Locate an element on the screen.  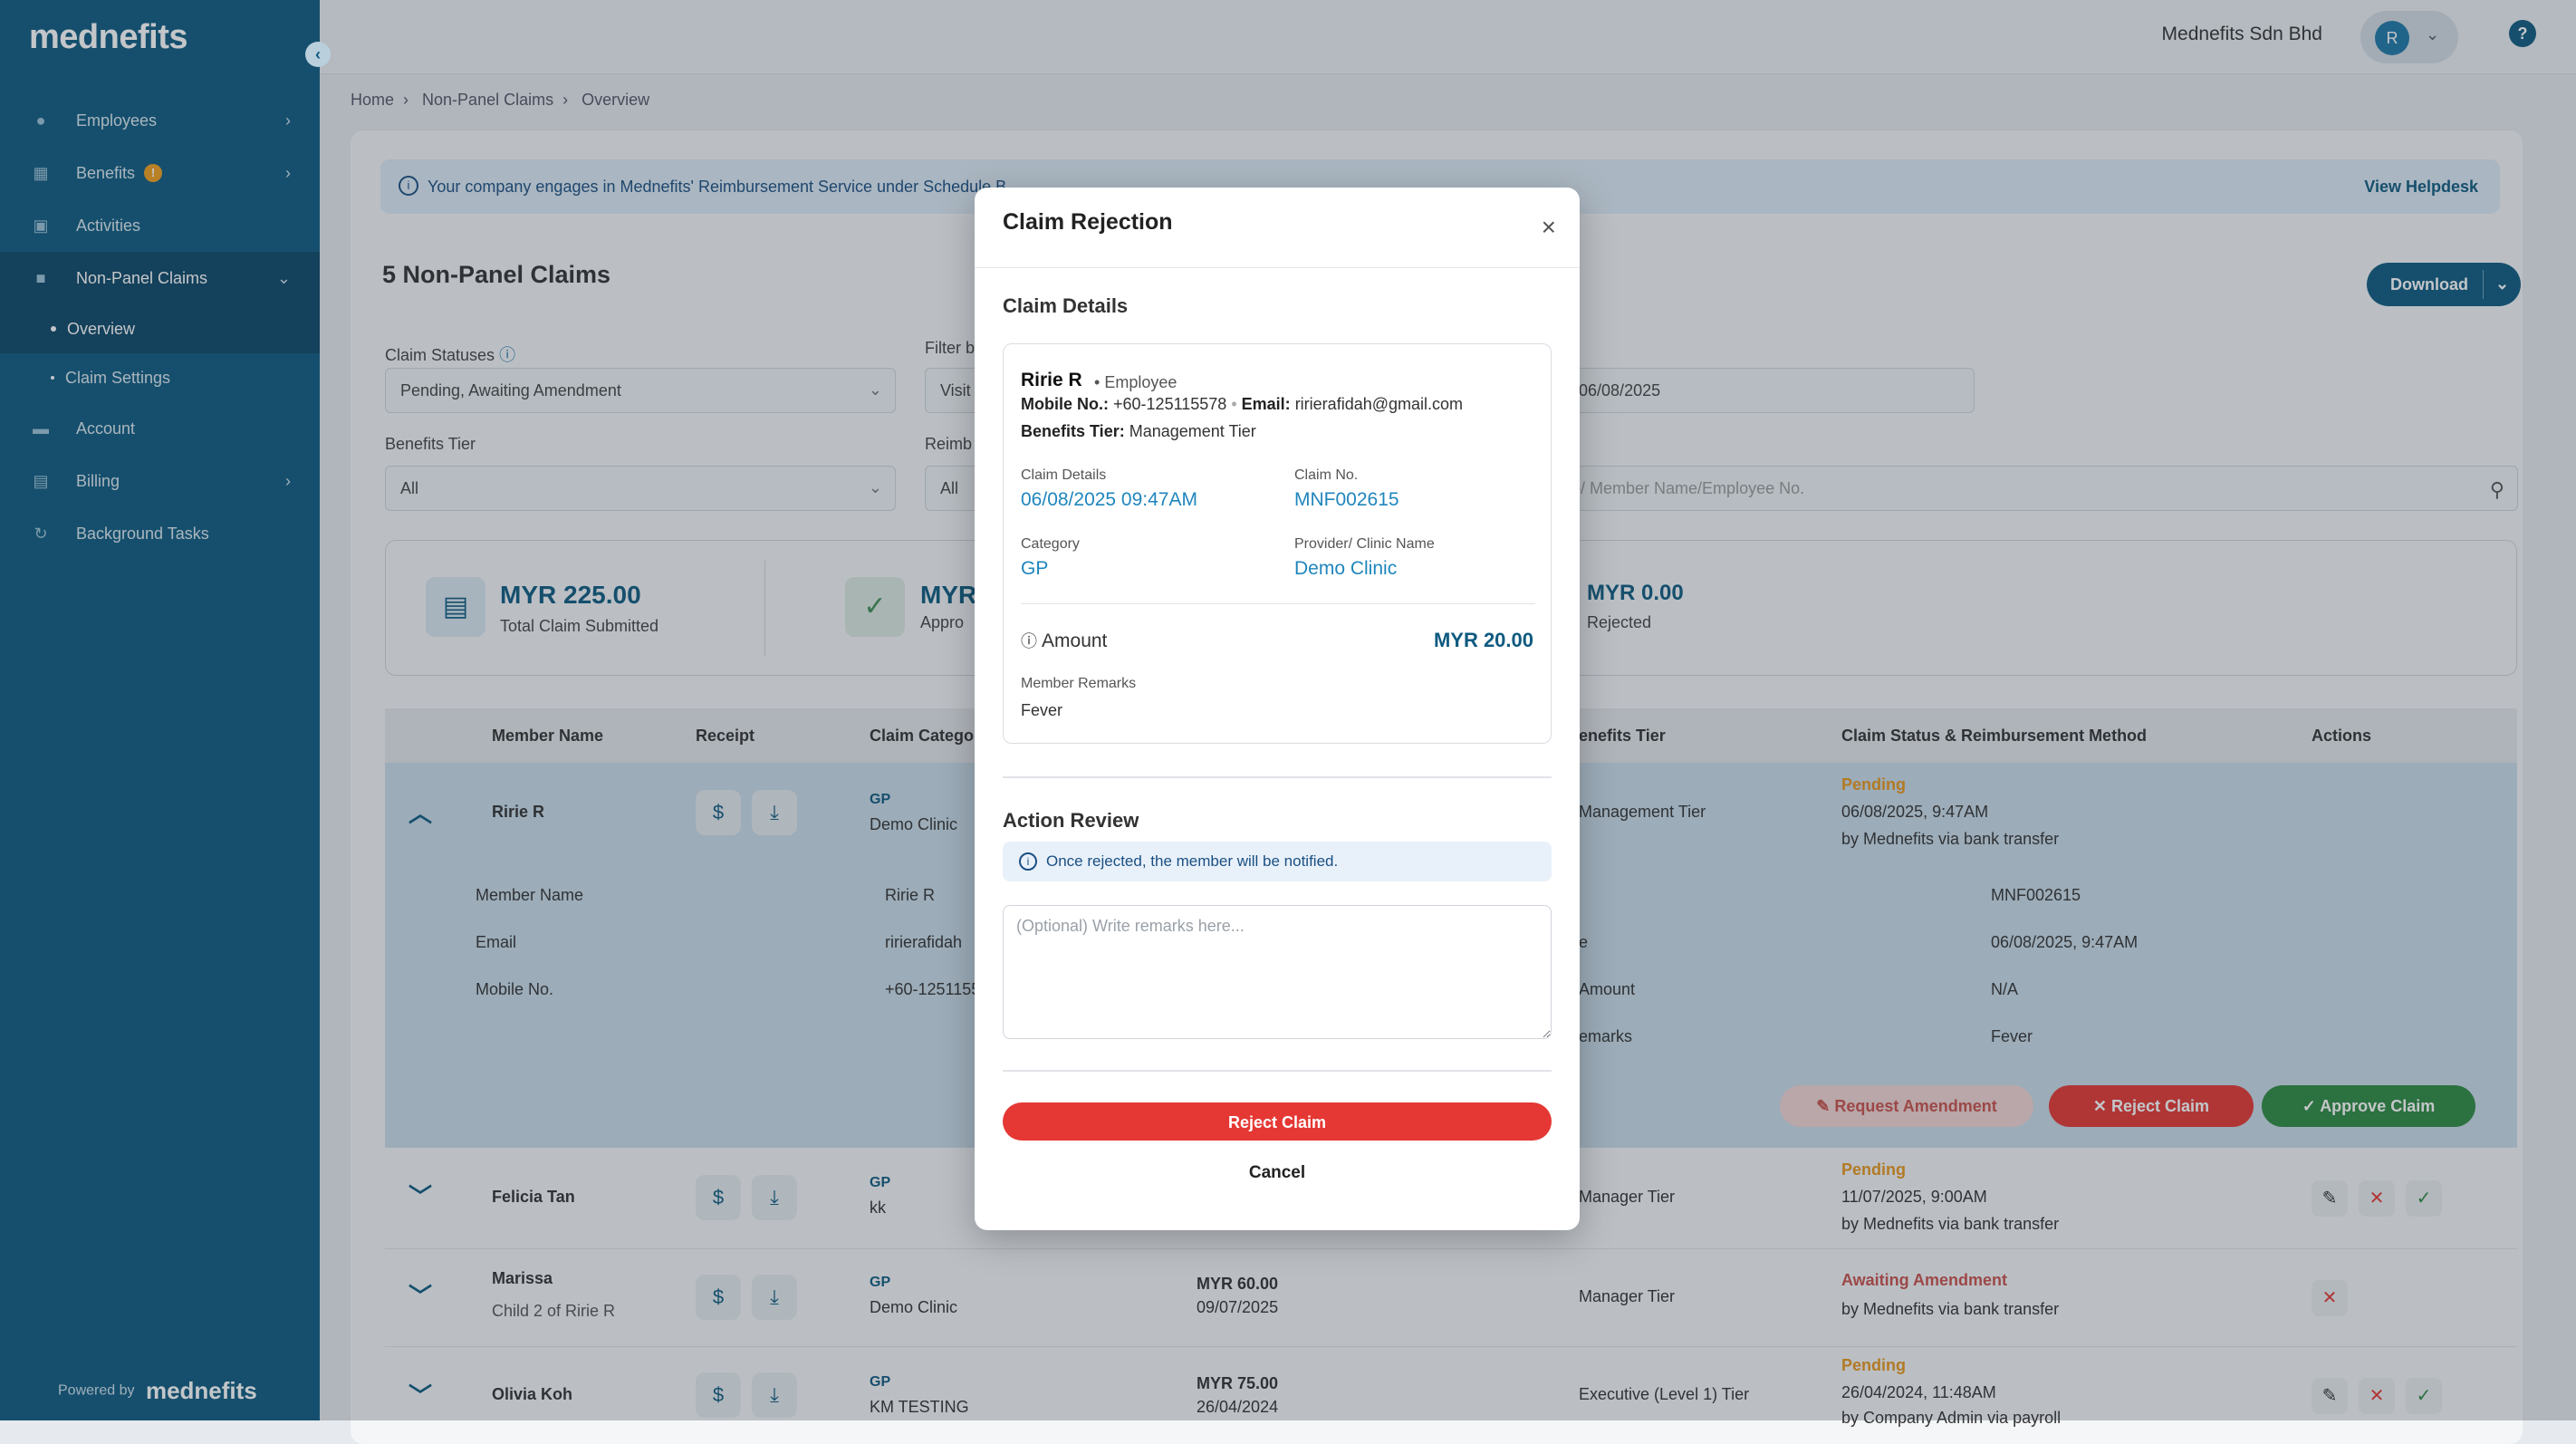
mobile-value: +60-125115578 is located at coordinates (1170, 404).